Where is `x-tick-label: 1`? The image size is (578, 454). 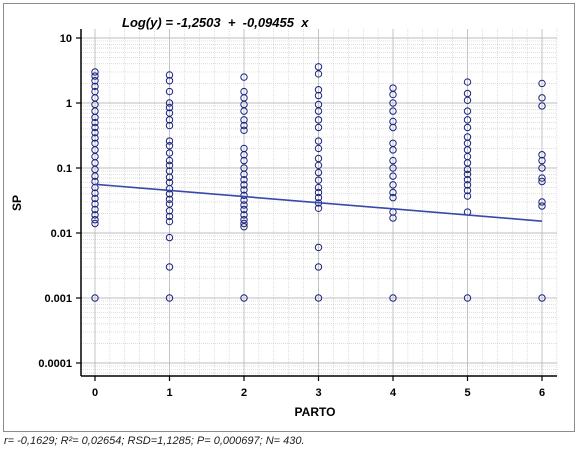 x-tick-label: 1 is located at coordinates (169, 393).